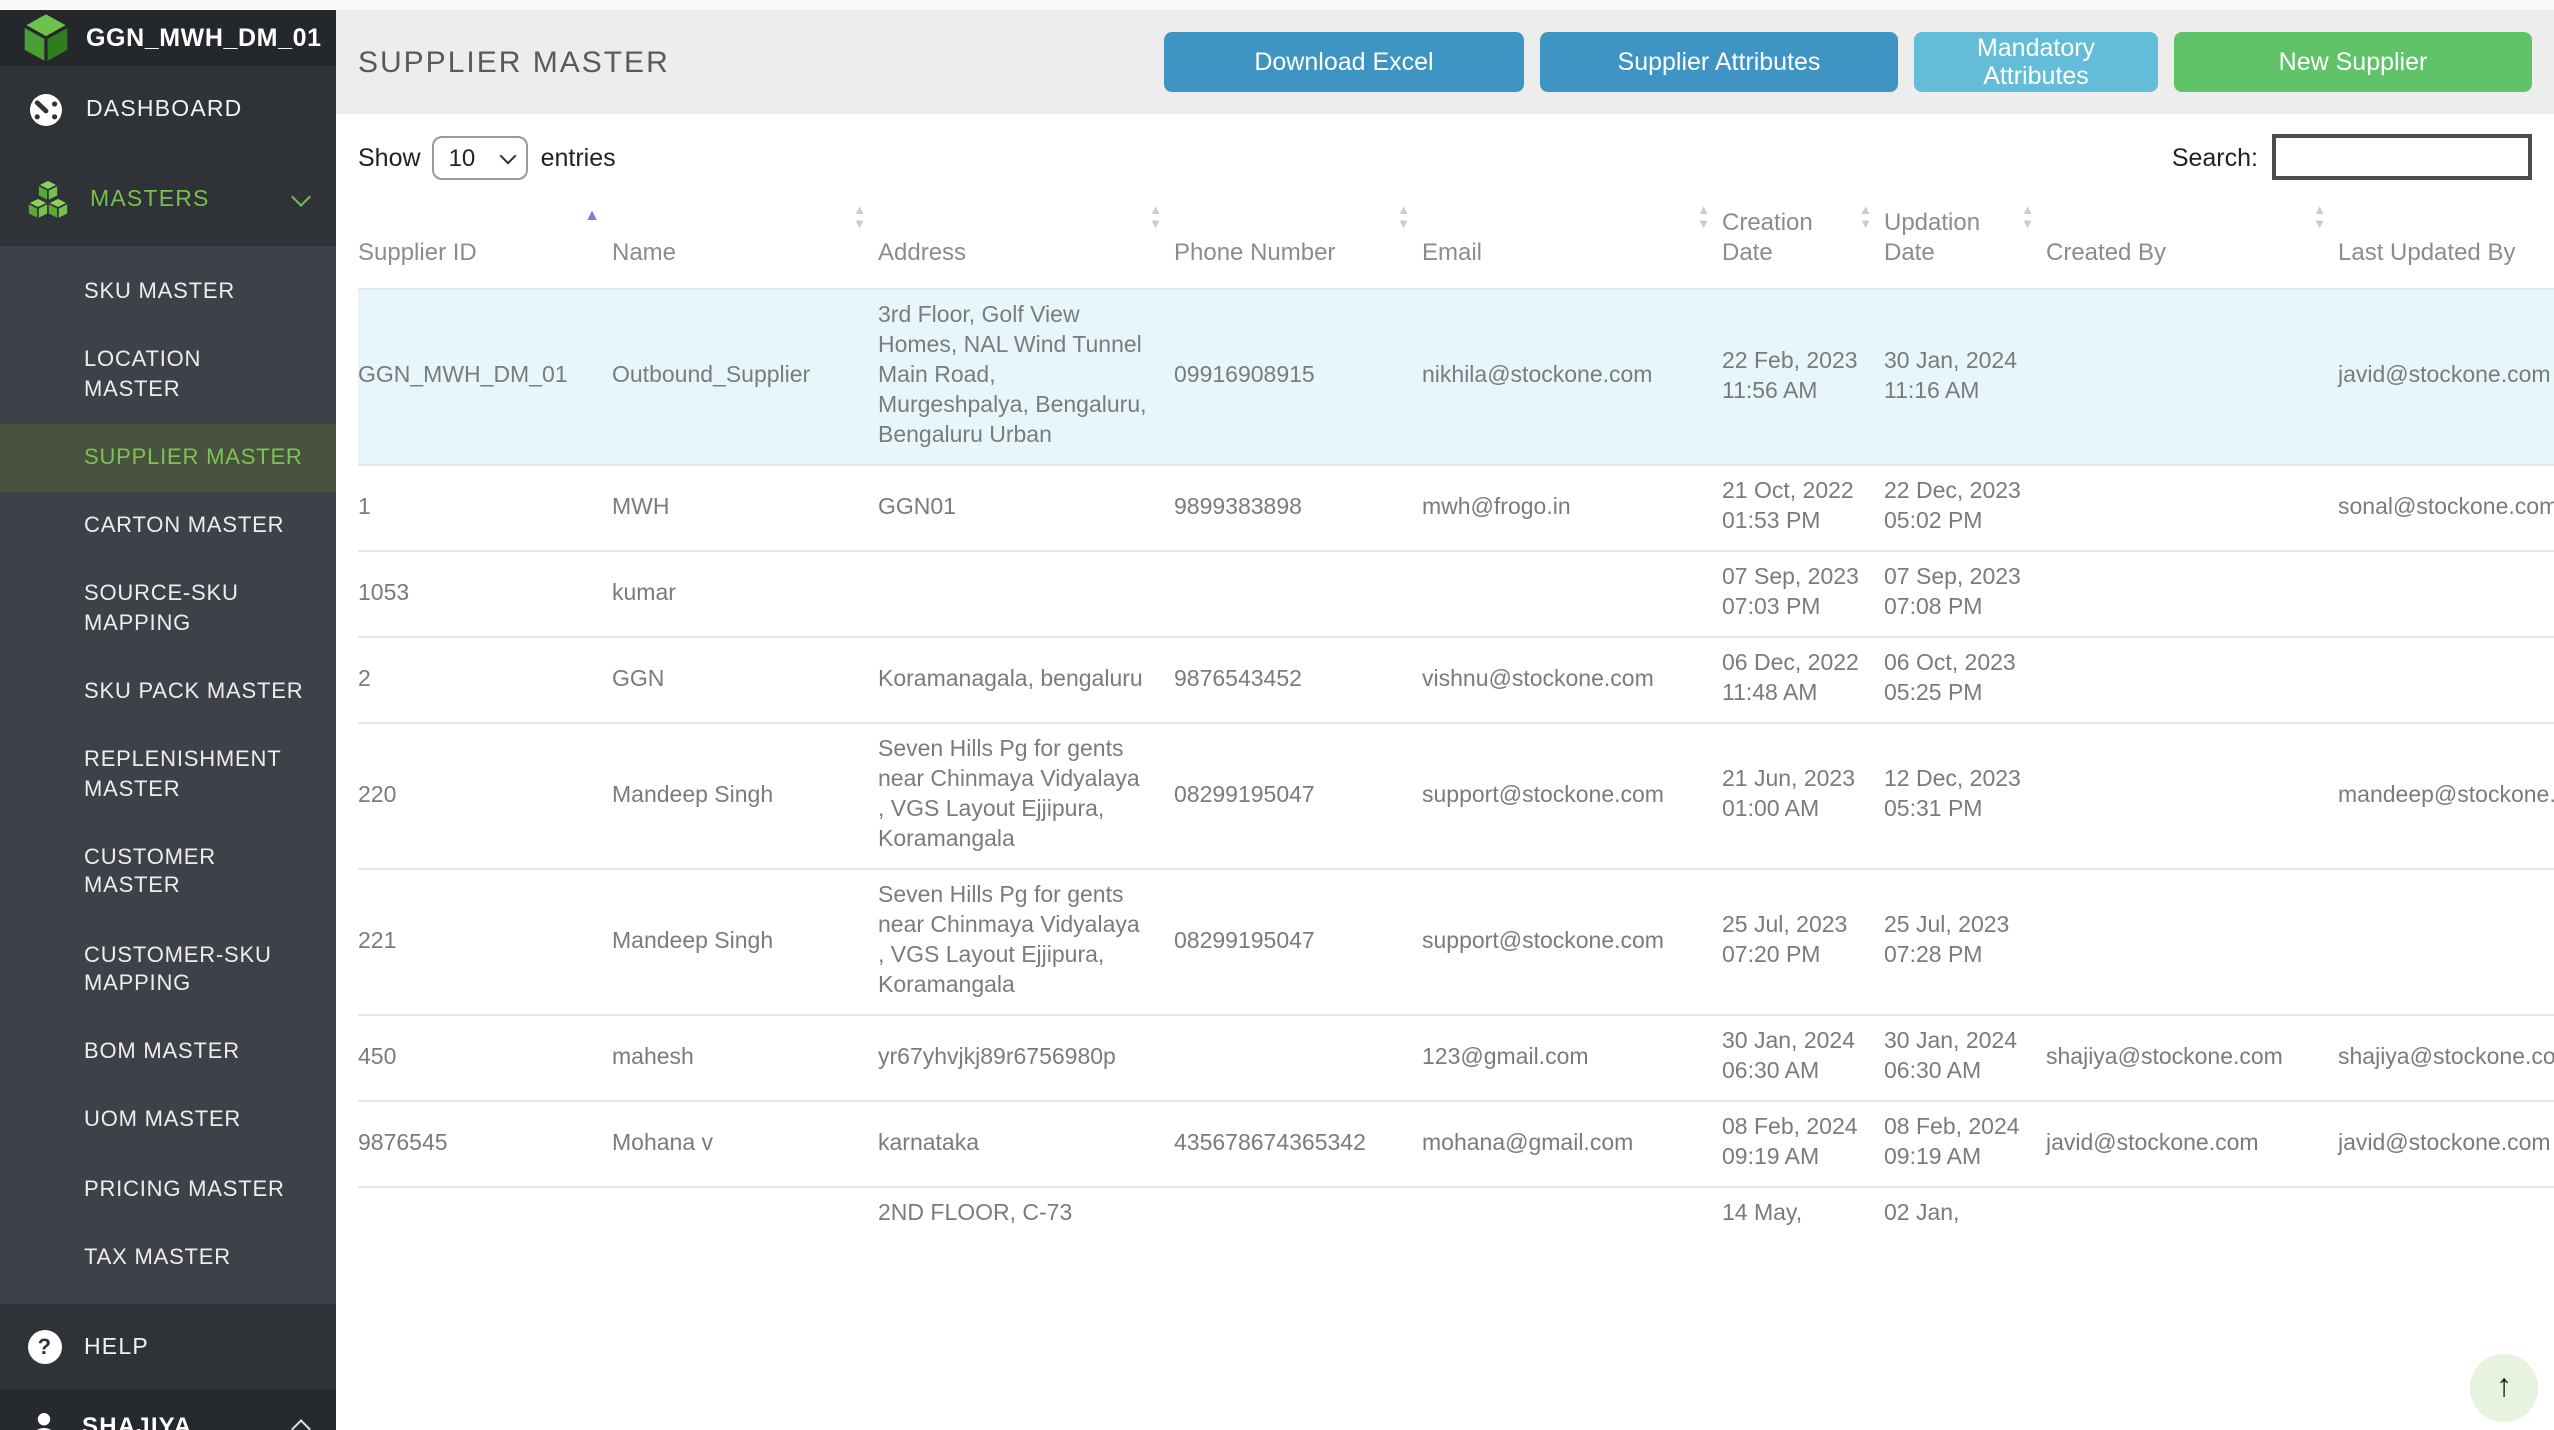  I want to click on column-header-creation-date: Creation Date ▲ ▼, so click(1803, 242).